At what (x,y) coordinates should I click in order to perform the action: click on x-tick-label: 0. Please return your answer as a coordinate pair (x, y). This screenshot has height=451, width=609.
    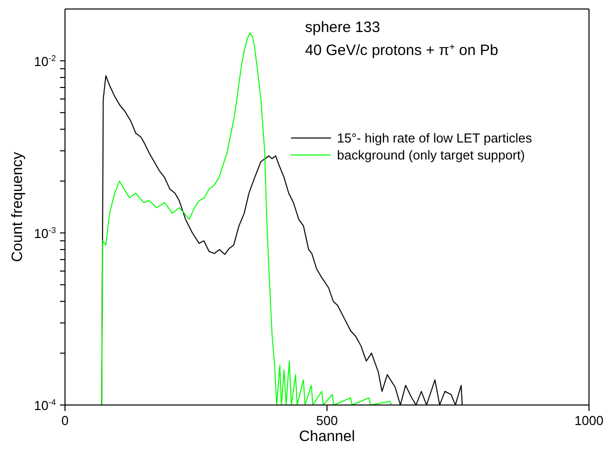
    Looking at the image, I should click on (65, 420).